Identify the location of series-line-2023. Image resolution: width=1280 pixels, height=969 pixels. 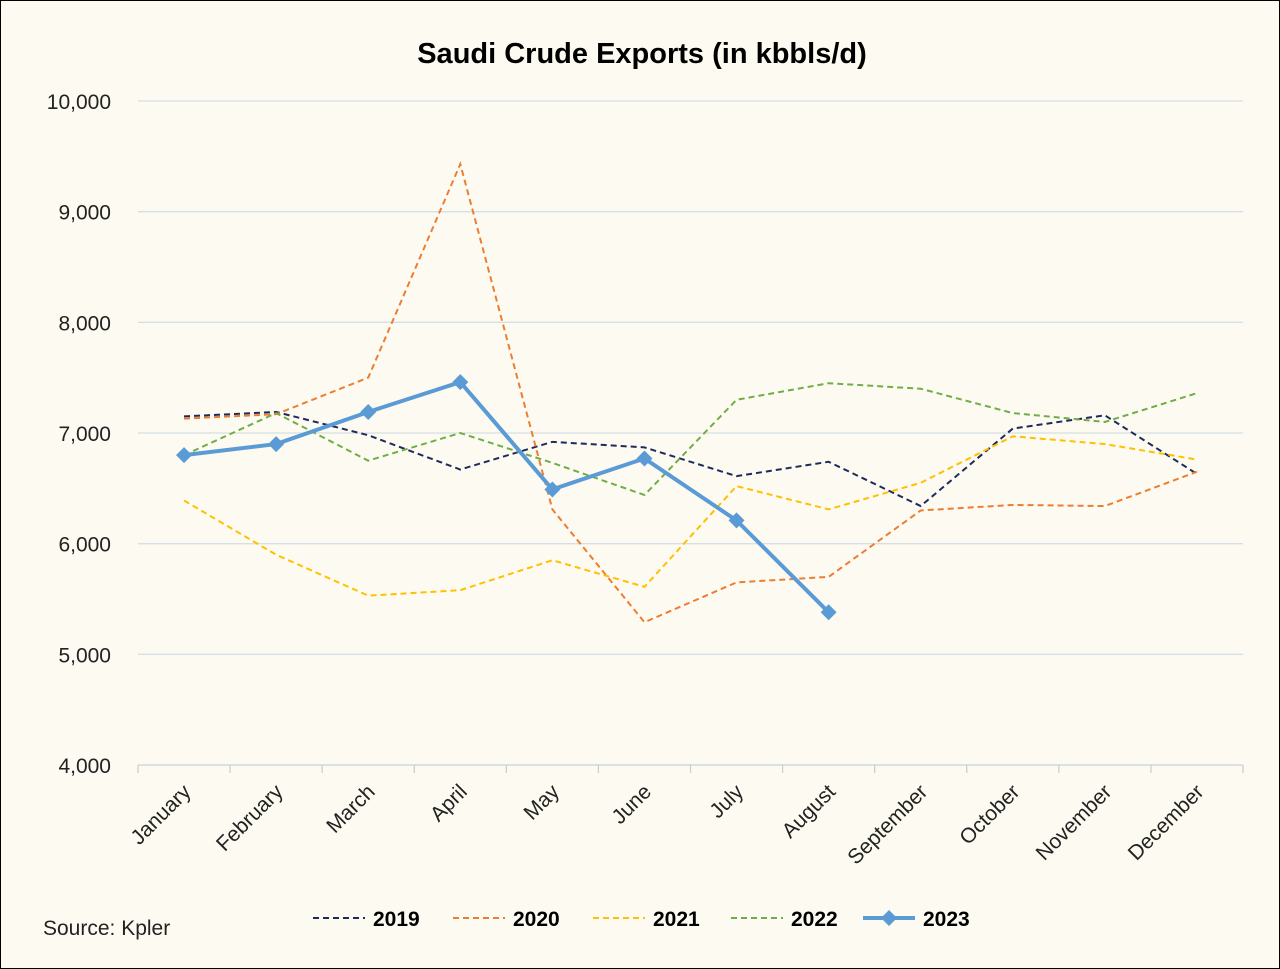
(507, 496).